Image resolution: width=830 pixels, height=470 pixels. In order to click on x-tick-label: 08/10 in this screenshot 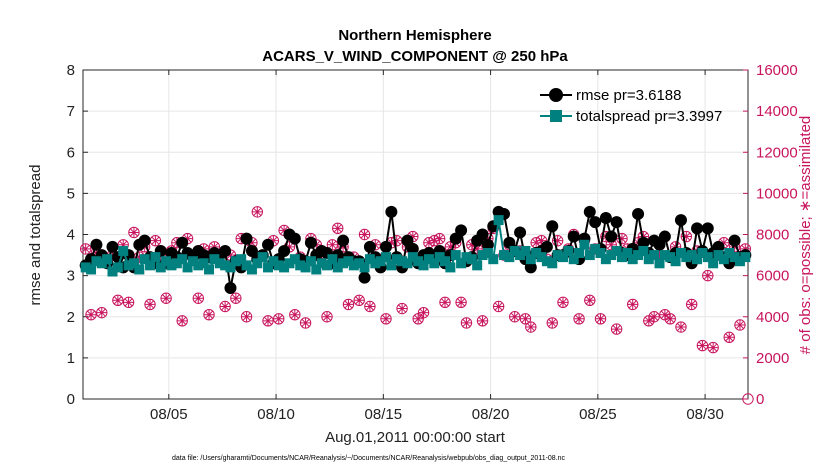, I will do `click(276, 414)`.